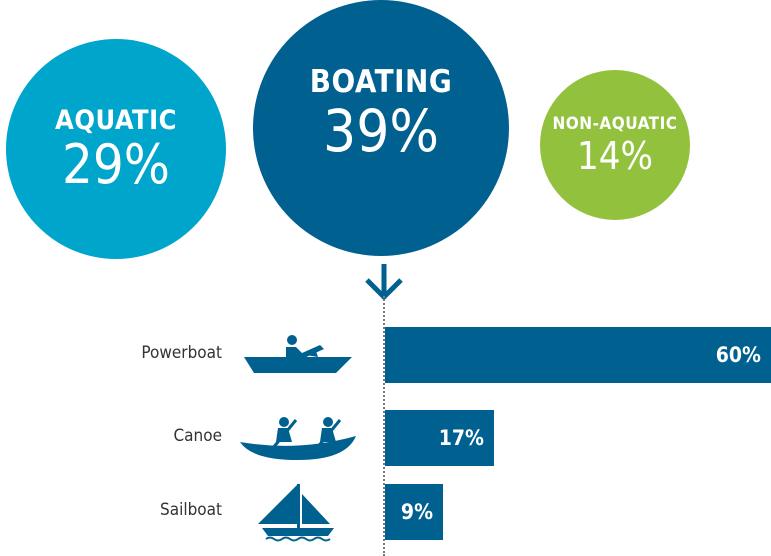 The width and height of the screenshot is (771, 556). What do you see at coordinates (298, 440) in the screenshot?
I see `canoe-icon` at bounding box center [298, 440].